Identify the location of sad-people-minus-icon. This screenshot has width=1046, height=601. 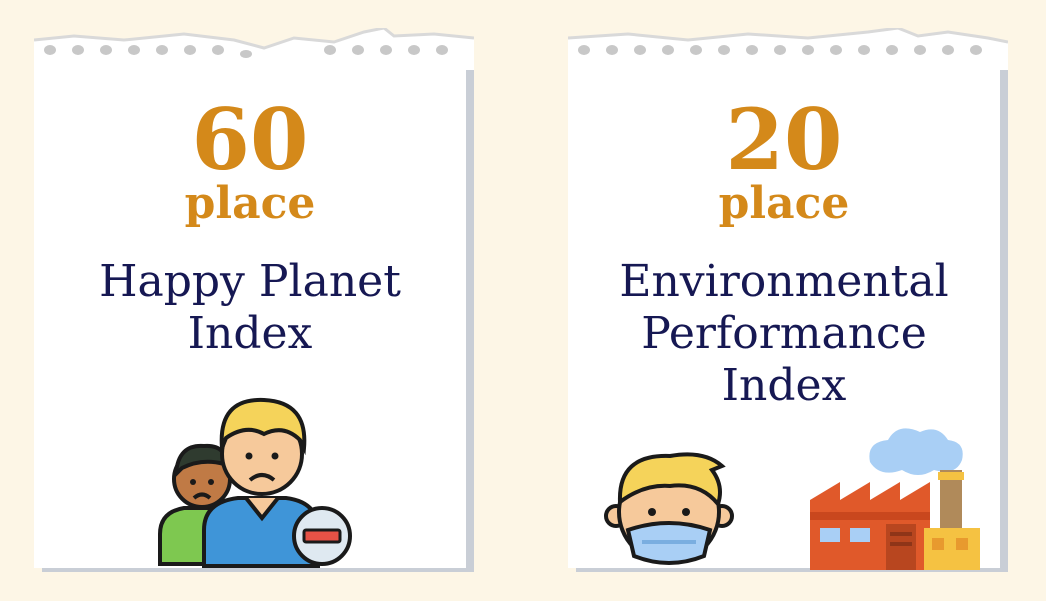
(255, 482).